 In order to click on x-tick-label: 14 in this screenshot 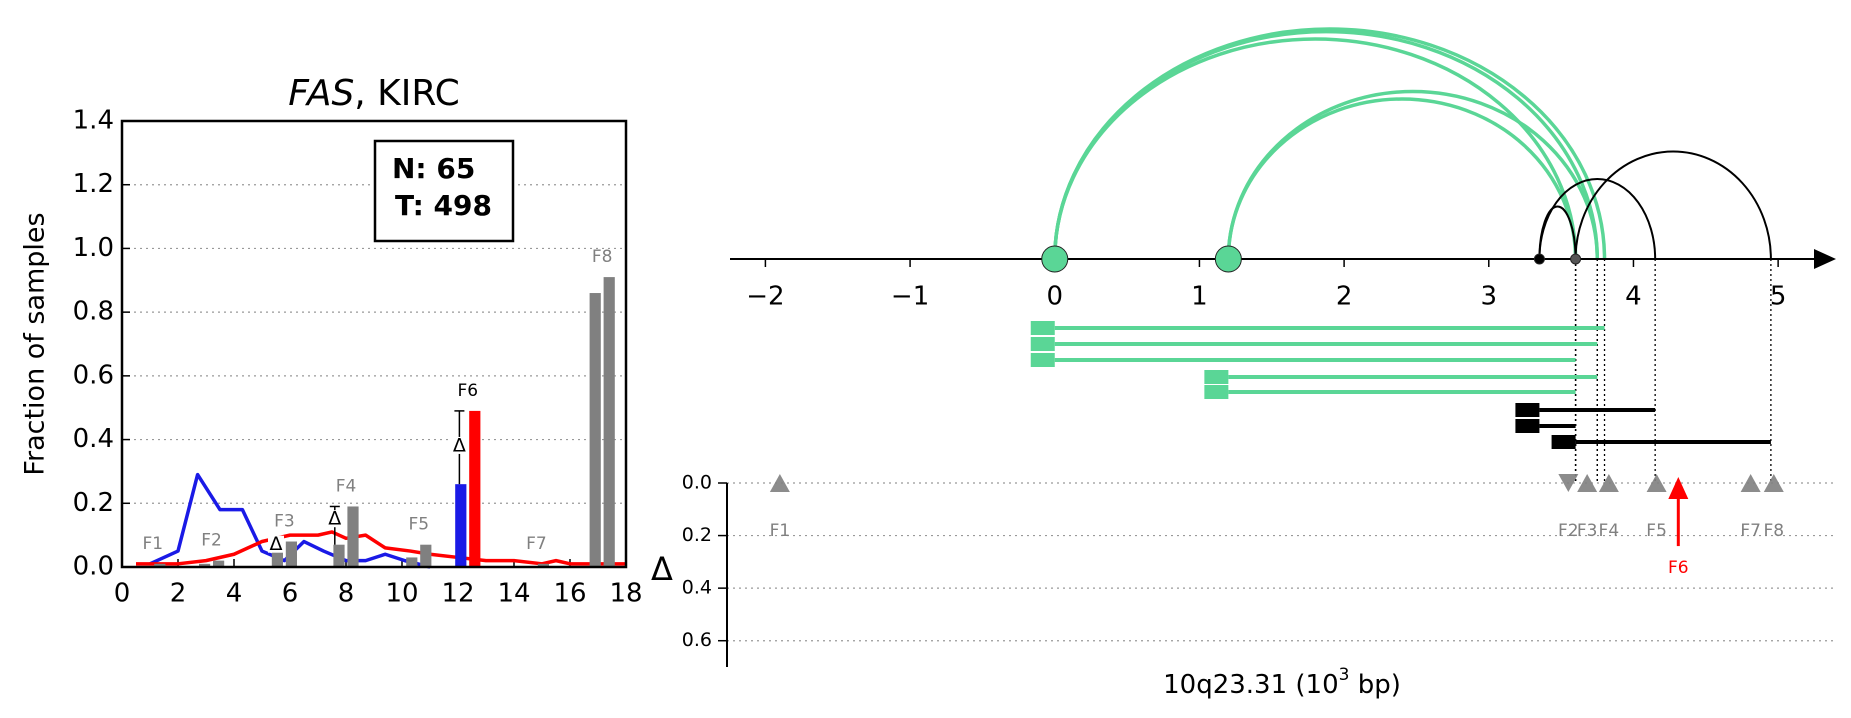, I will do `click(513, 594)`.